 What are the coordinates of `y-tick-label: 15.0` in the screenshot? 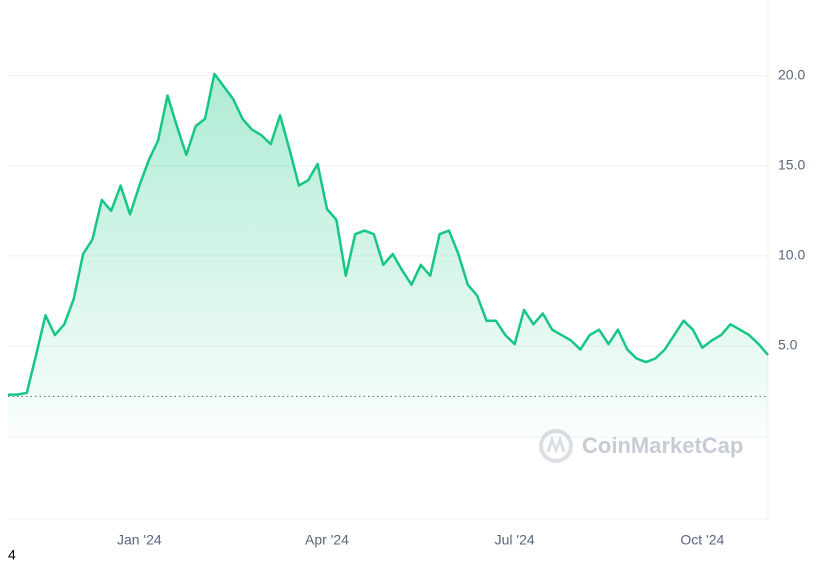 It's located at (791, 164).